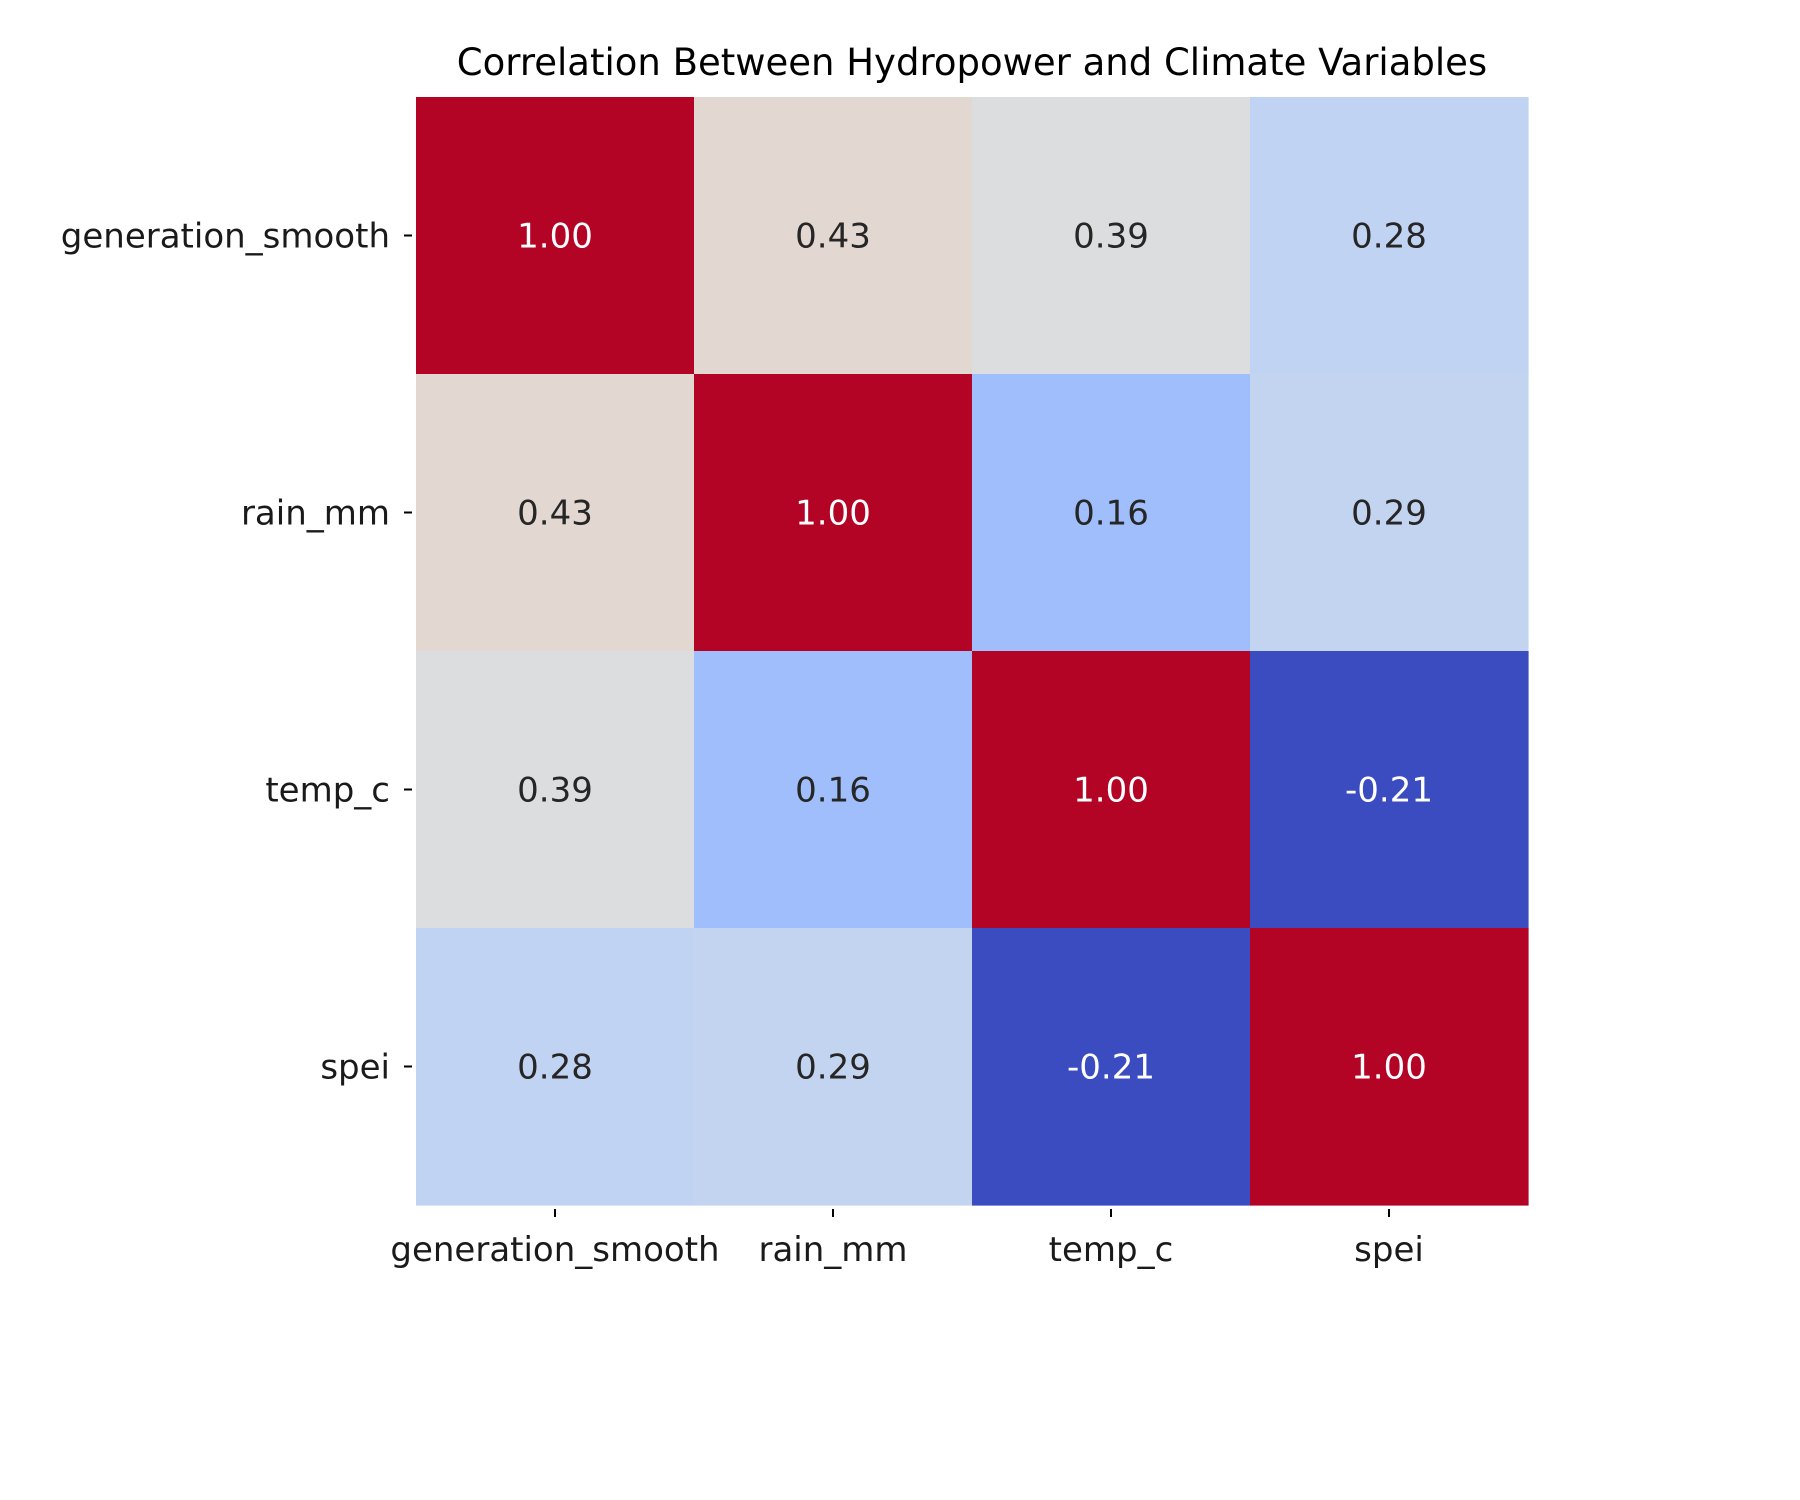 The image size is (1800, 1500). What do you see at coordinates (832, 1250) in the screenshot?
I see `x-tick-label: rain_mm` at bounding box center [832, 1250].